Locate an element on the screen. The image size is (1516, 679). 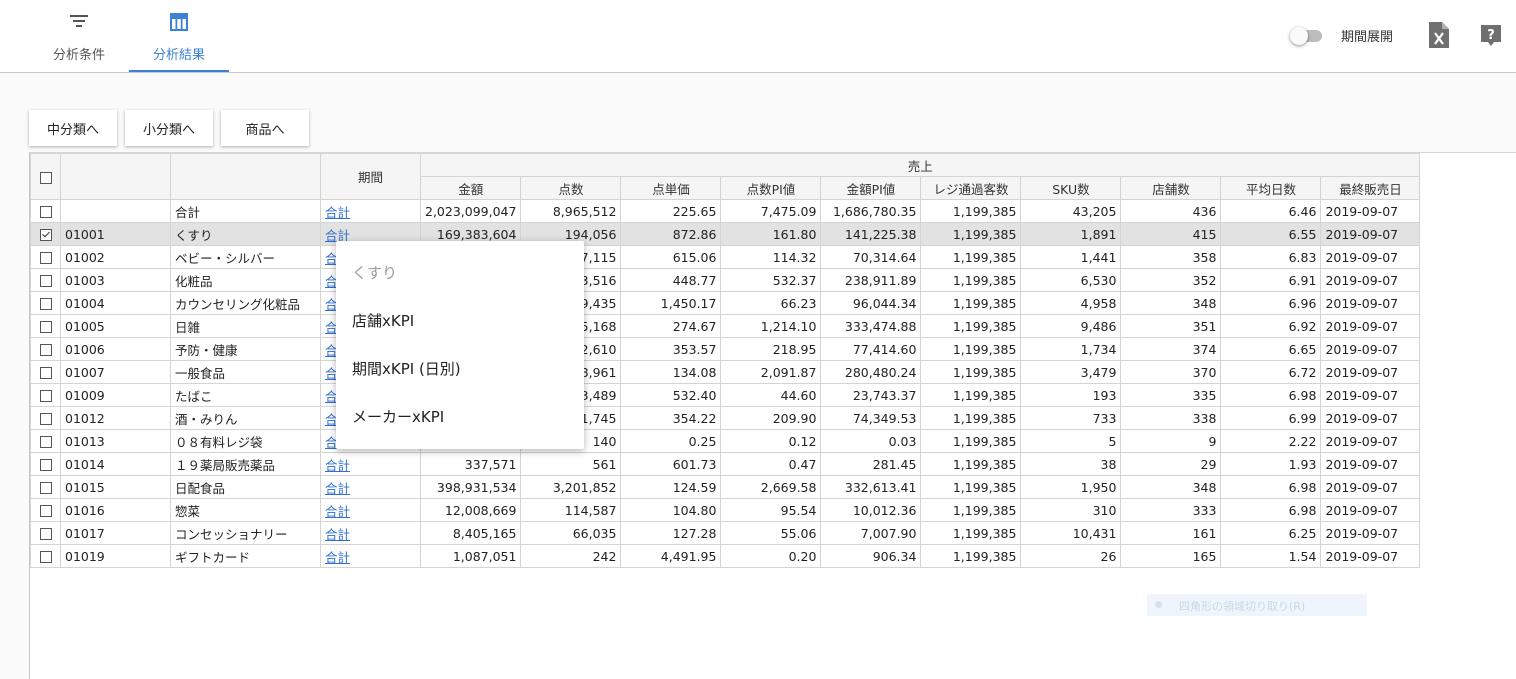
category-name-cell: 酒・みりん is located at coordinates (245, 418).